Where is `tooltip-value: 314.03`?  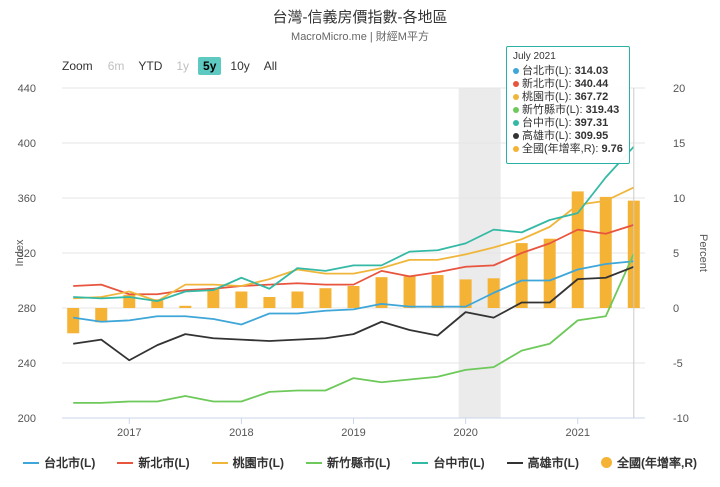
tooltip-value: 314.03 is located at coordinates (591, 71).